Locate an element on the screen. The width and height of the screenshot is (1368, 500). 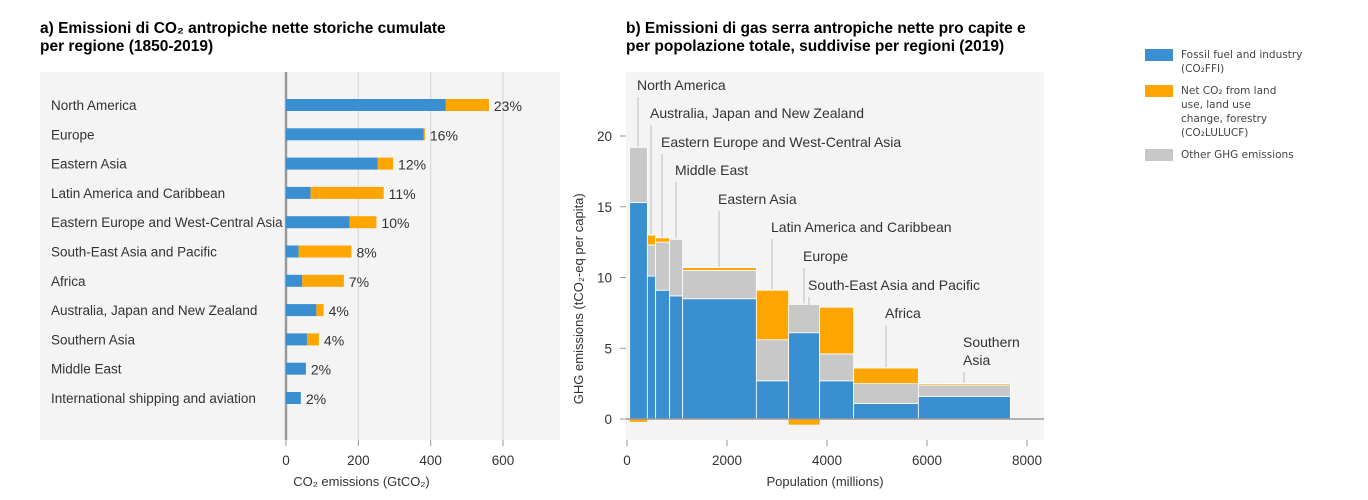
x-tick-label: 4000 is located at coordinates (827, 460).